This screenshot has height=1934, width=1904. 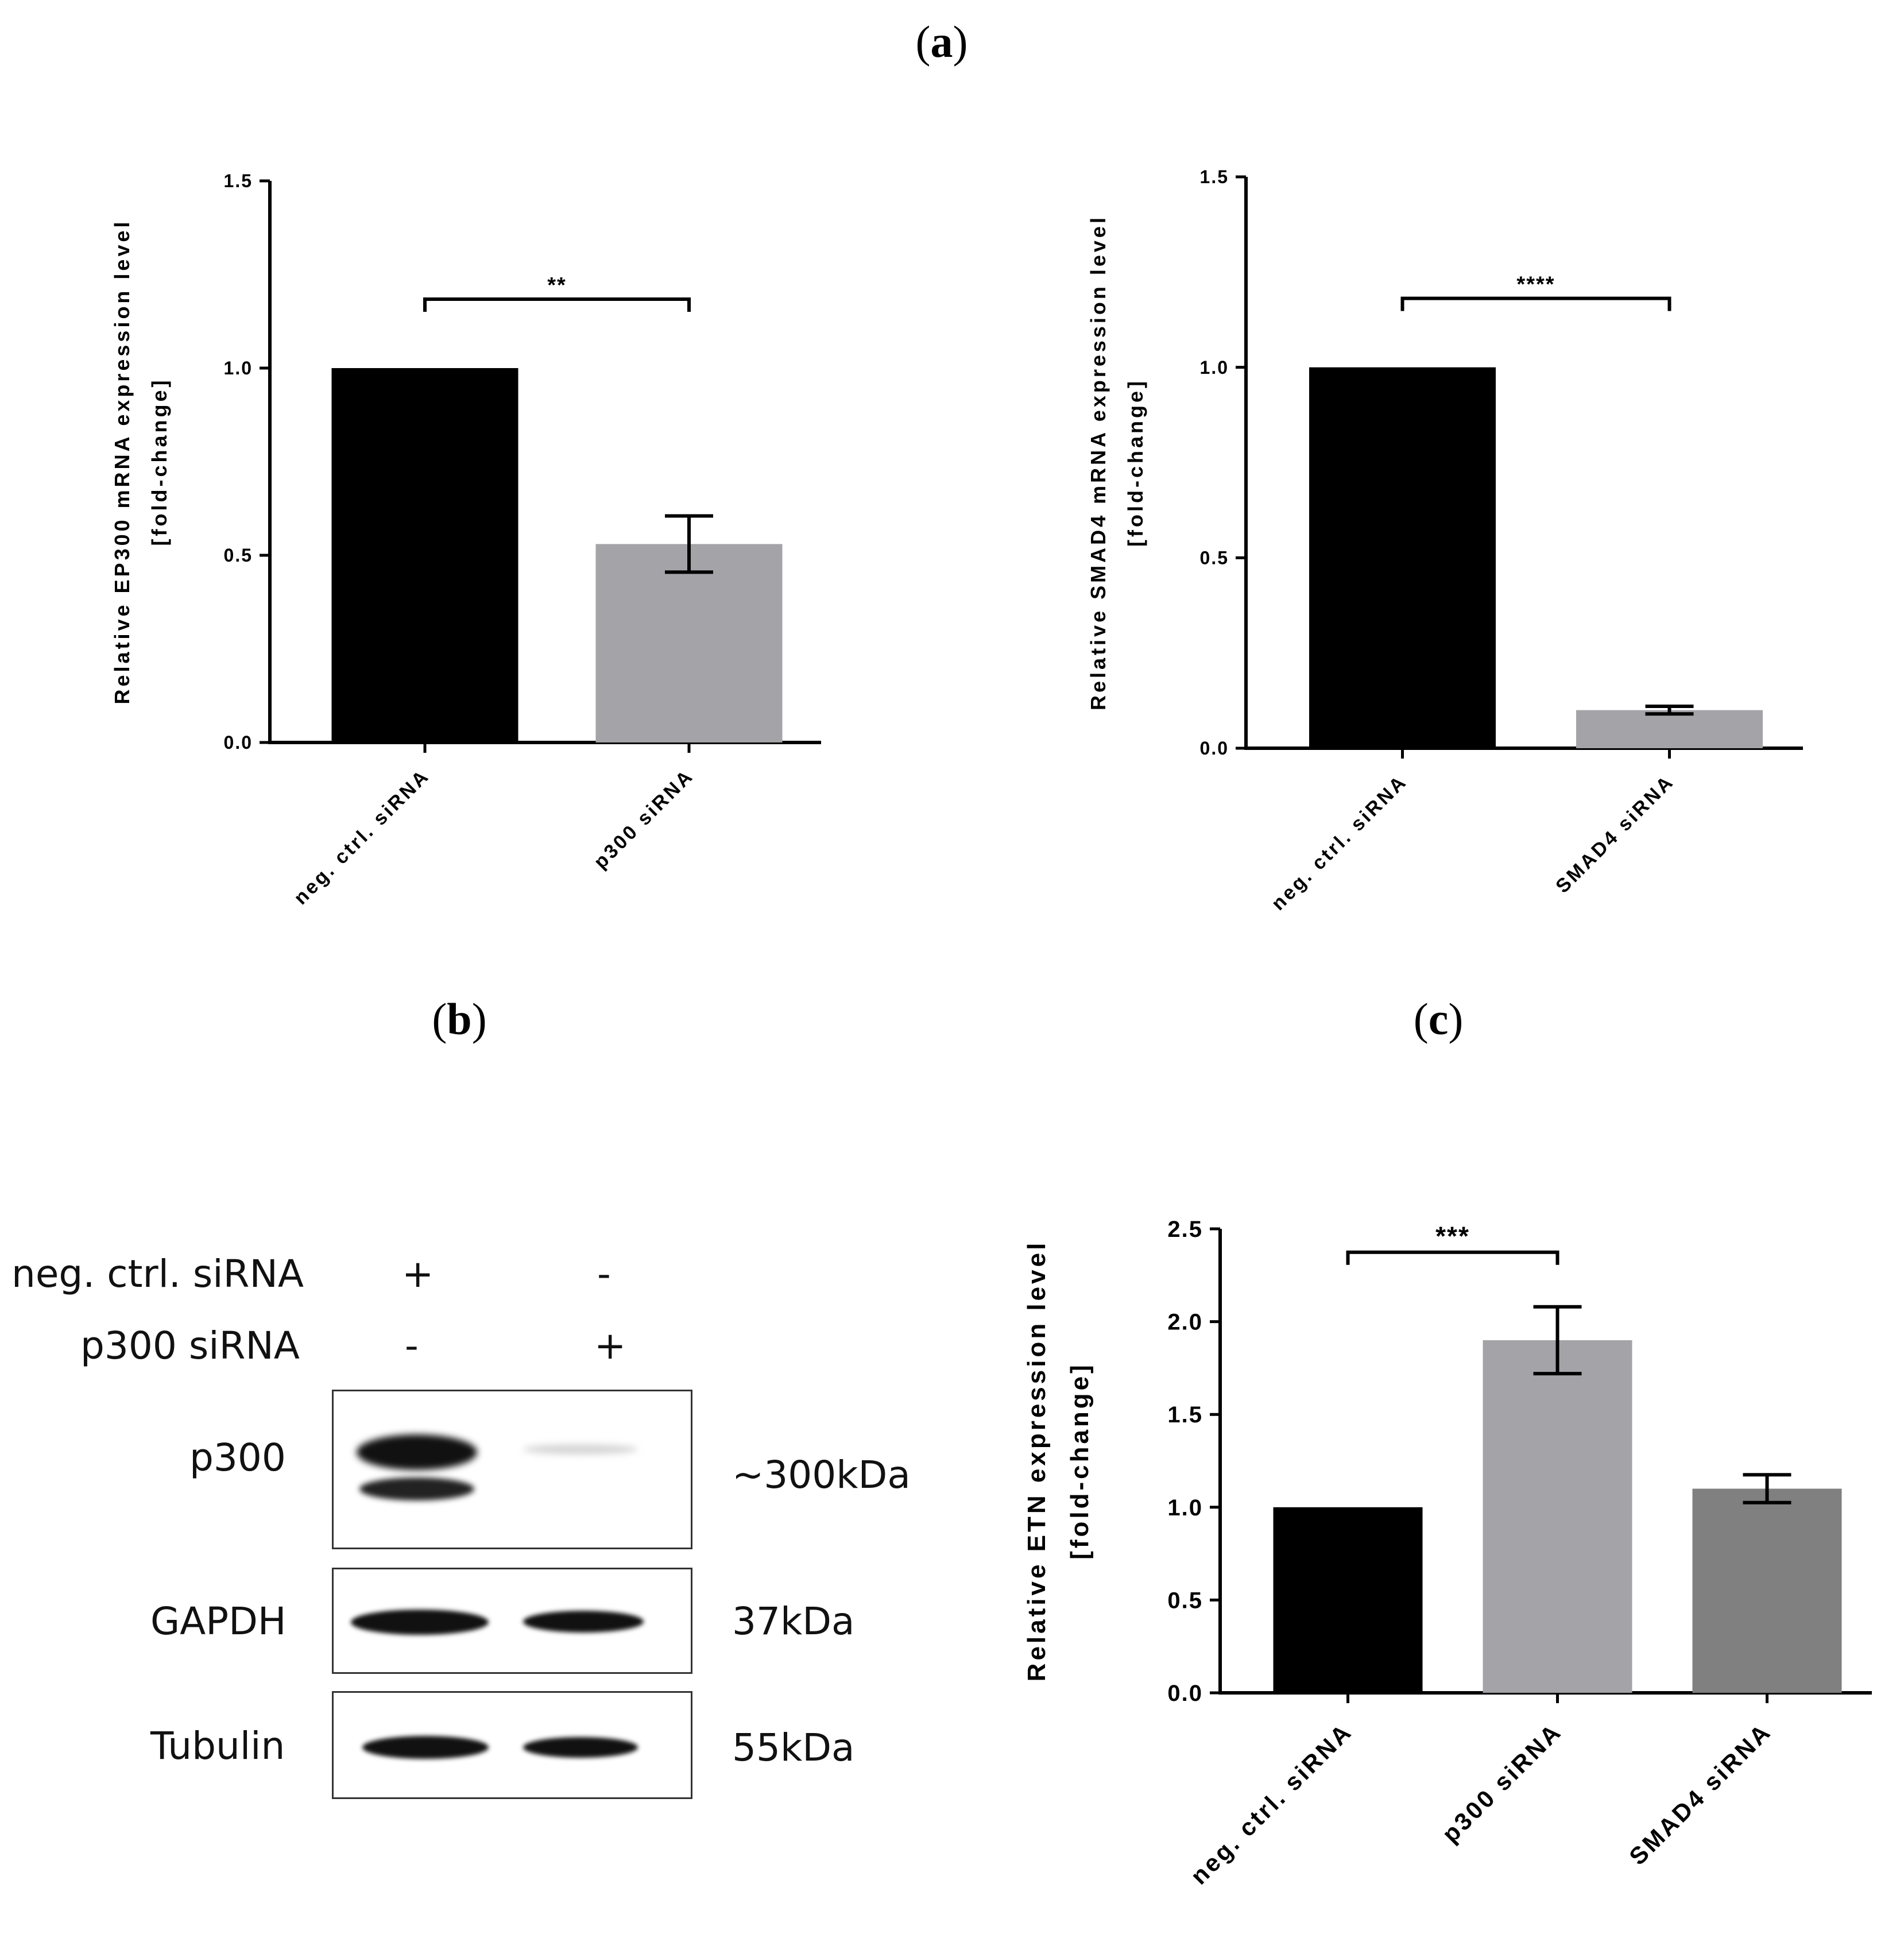 I want to click on band-p300-lane2-faint, so click(x=580, y=1449).